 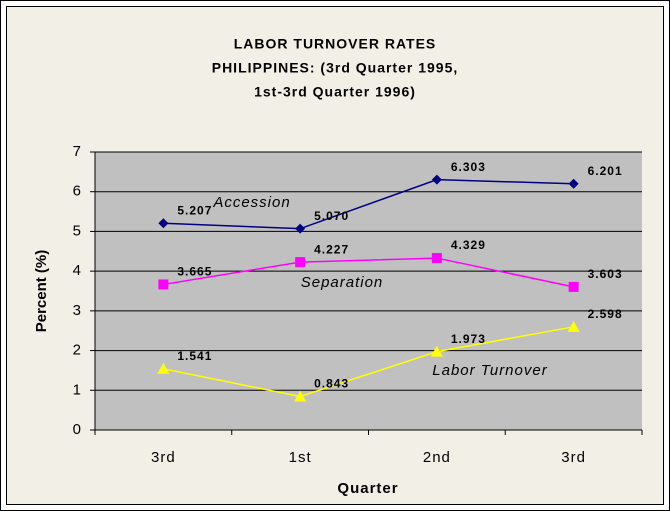 I want to click on series-name: Labor Turnover, so click(x=489, y=370).